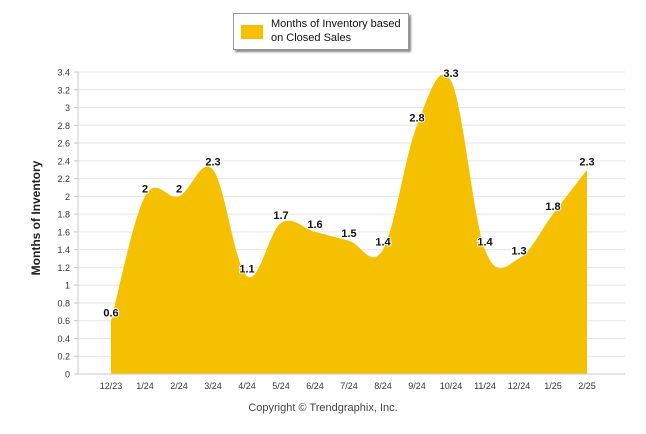 Image resolution: width=646 pixels, height=434 pixels. Describe the element at coordinates (280, 216) in the screenshot. I see `data-label: 1.7` at that location.